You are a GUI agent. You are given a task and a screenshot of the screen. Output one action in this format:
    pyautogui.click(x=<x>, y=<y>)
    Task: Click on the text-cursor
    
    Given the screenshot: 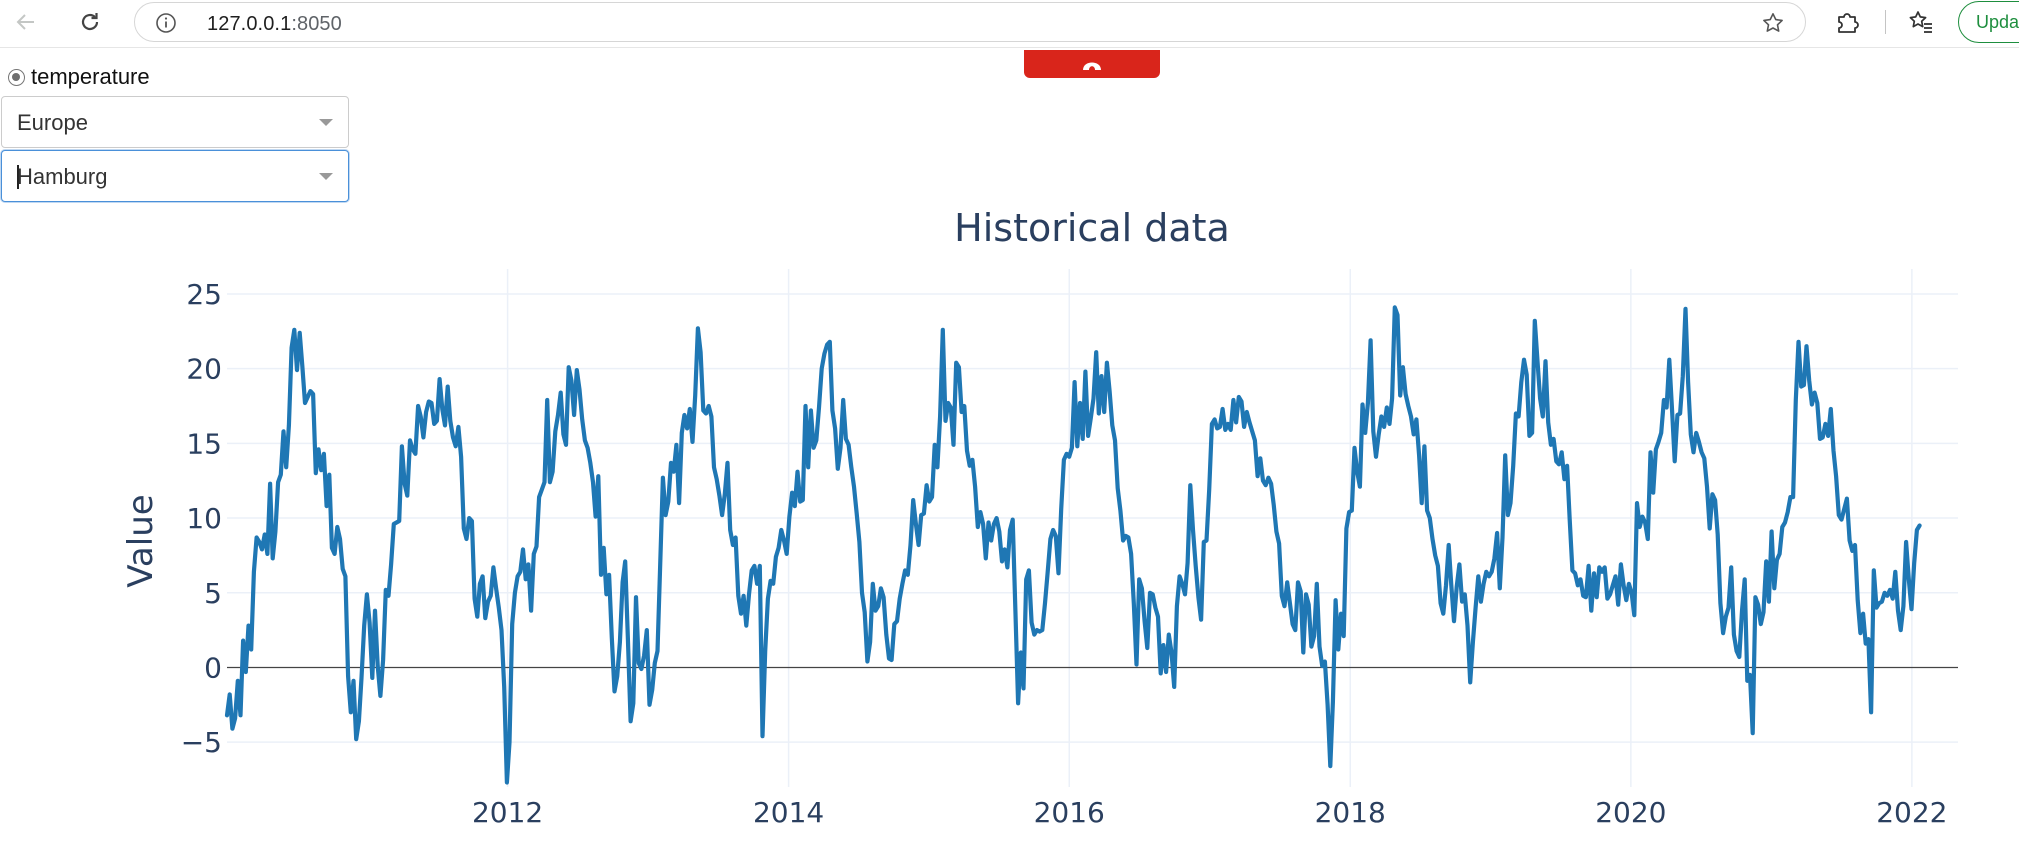 What is the action you would take?
    pyautogui.click(x=18, y=177)
    